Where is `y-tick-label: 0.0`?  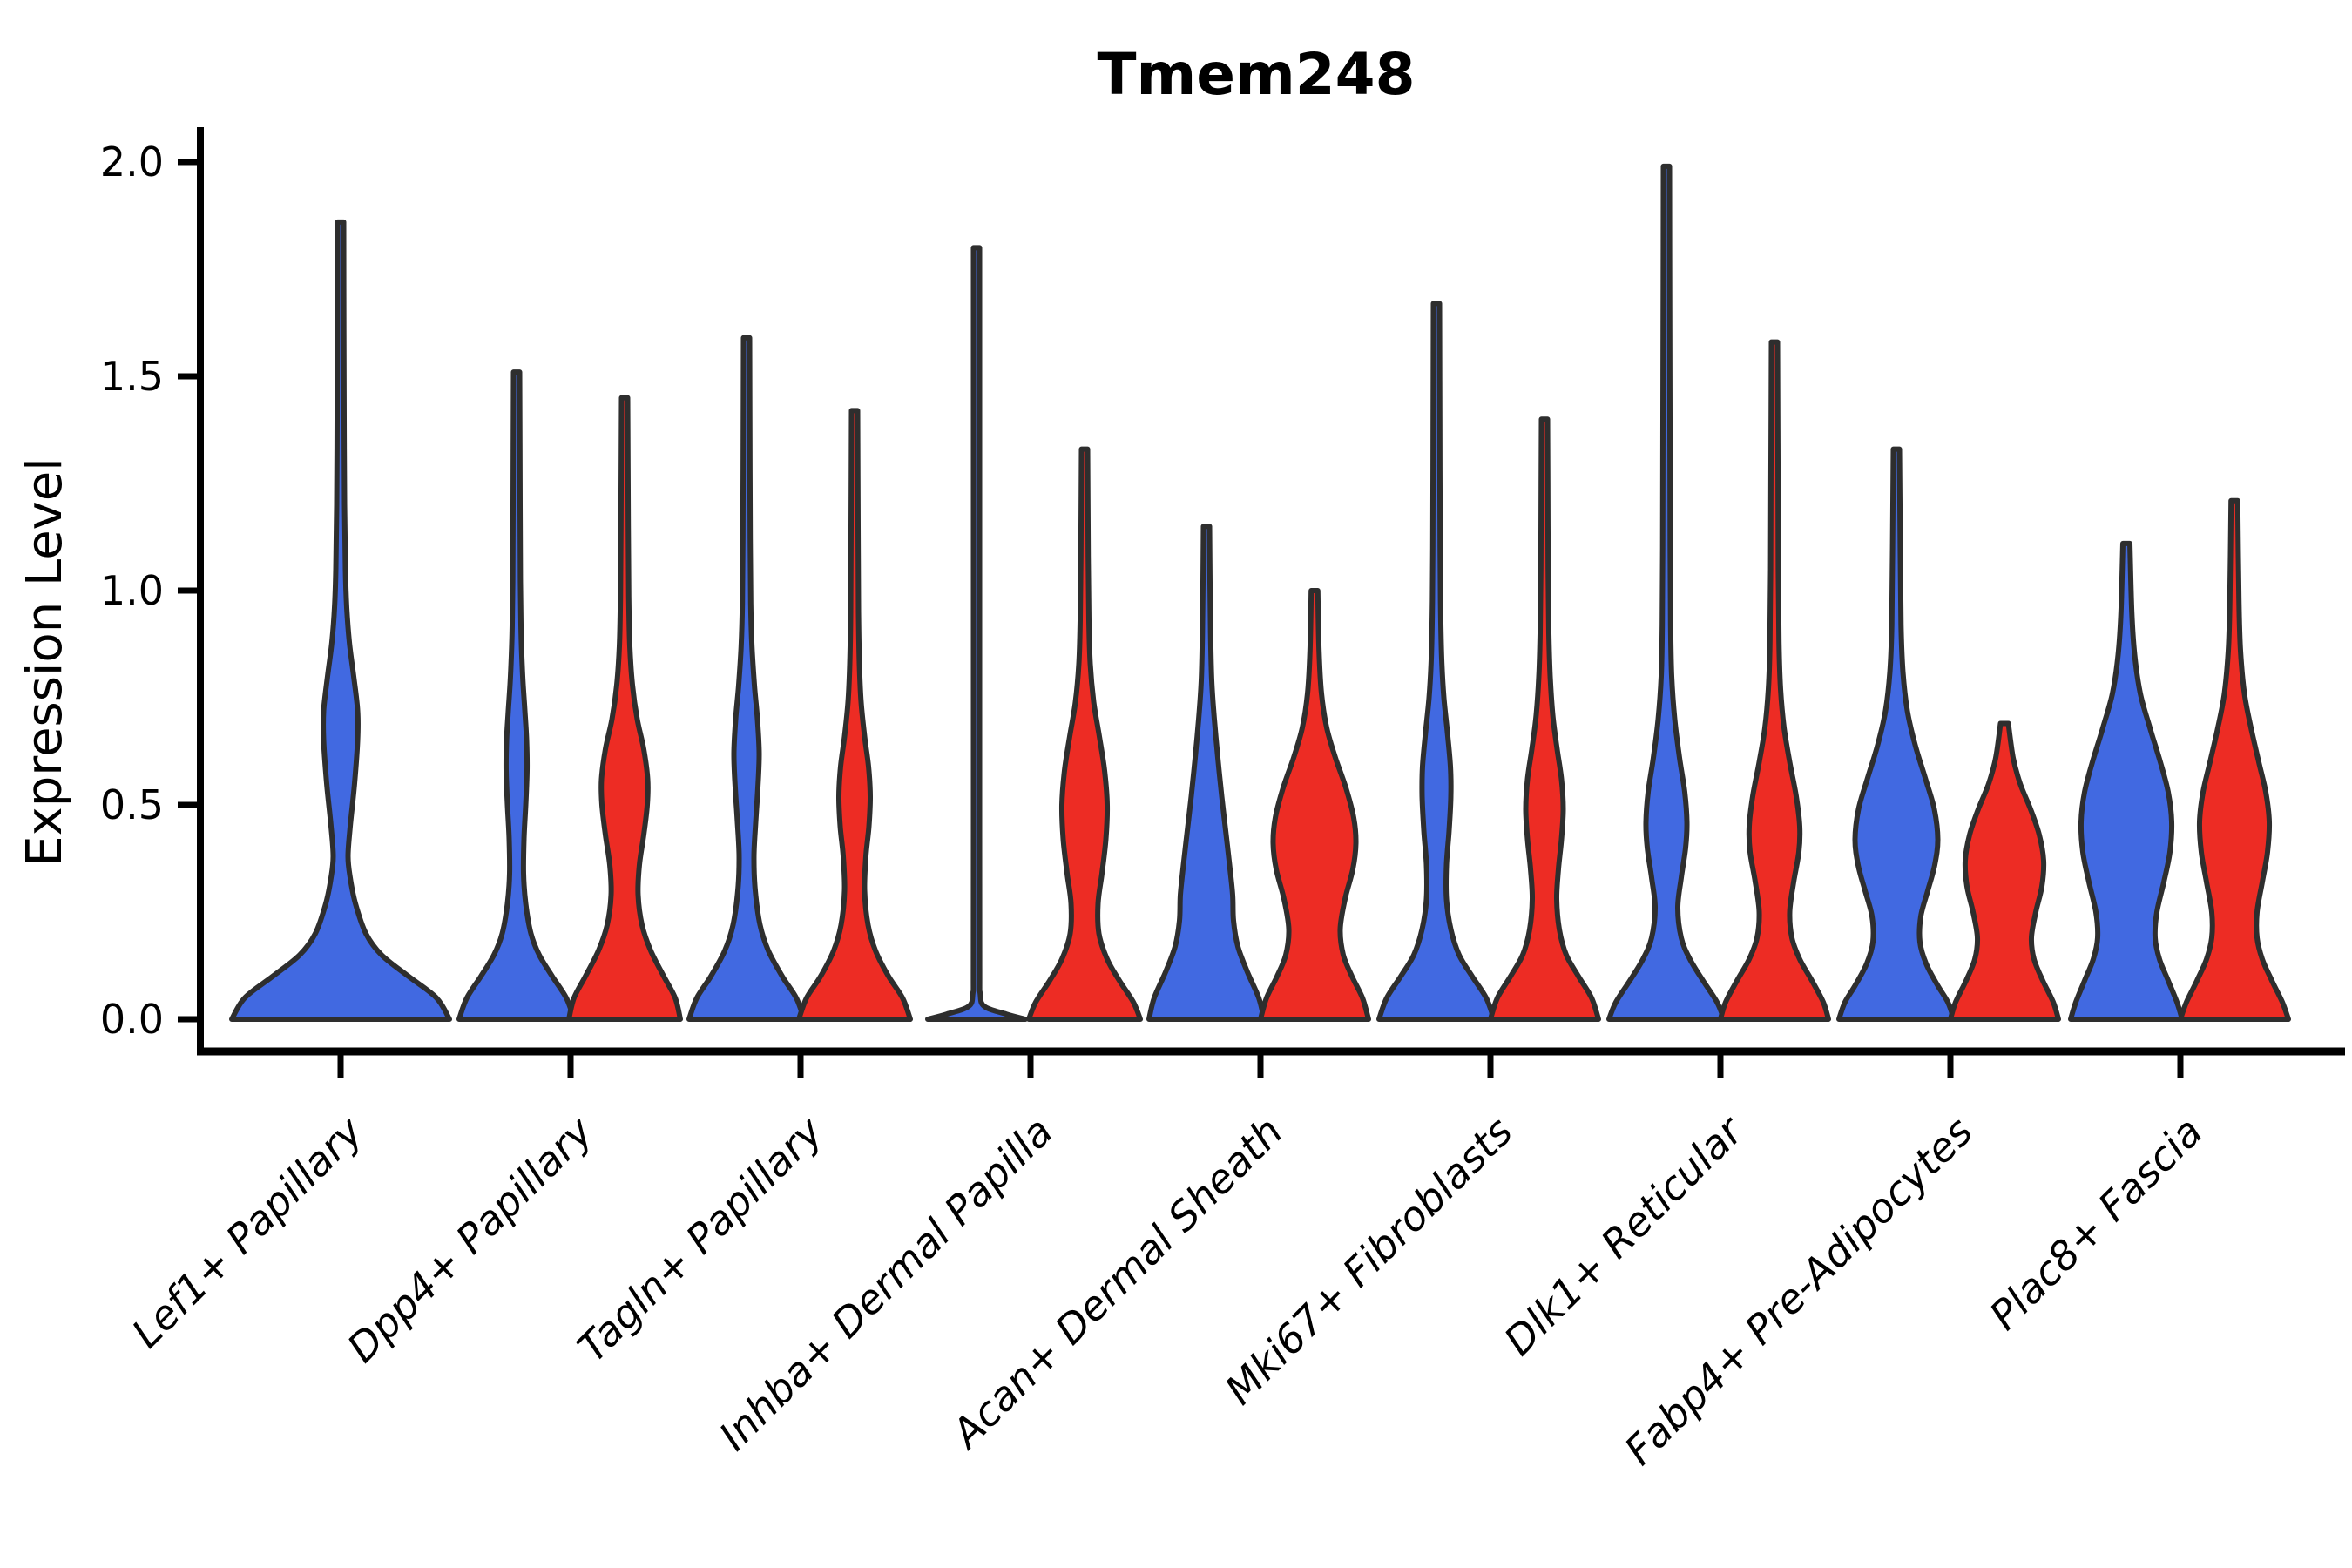
y-tick-label: 0.0 is located at coordinates (132, 1019).